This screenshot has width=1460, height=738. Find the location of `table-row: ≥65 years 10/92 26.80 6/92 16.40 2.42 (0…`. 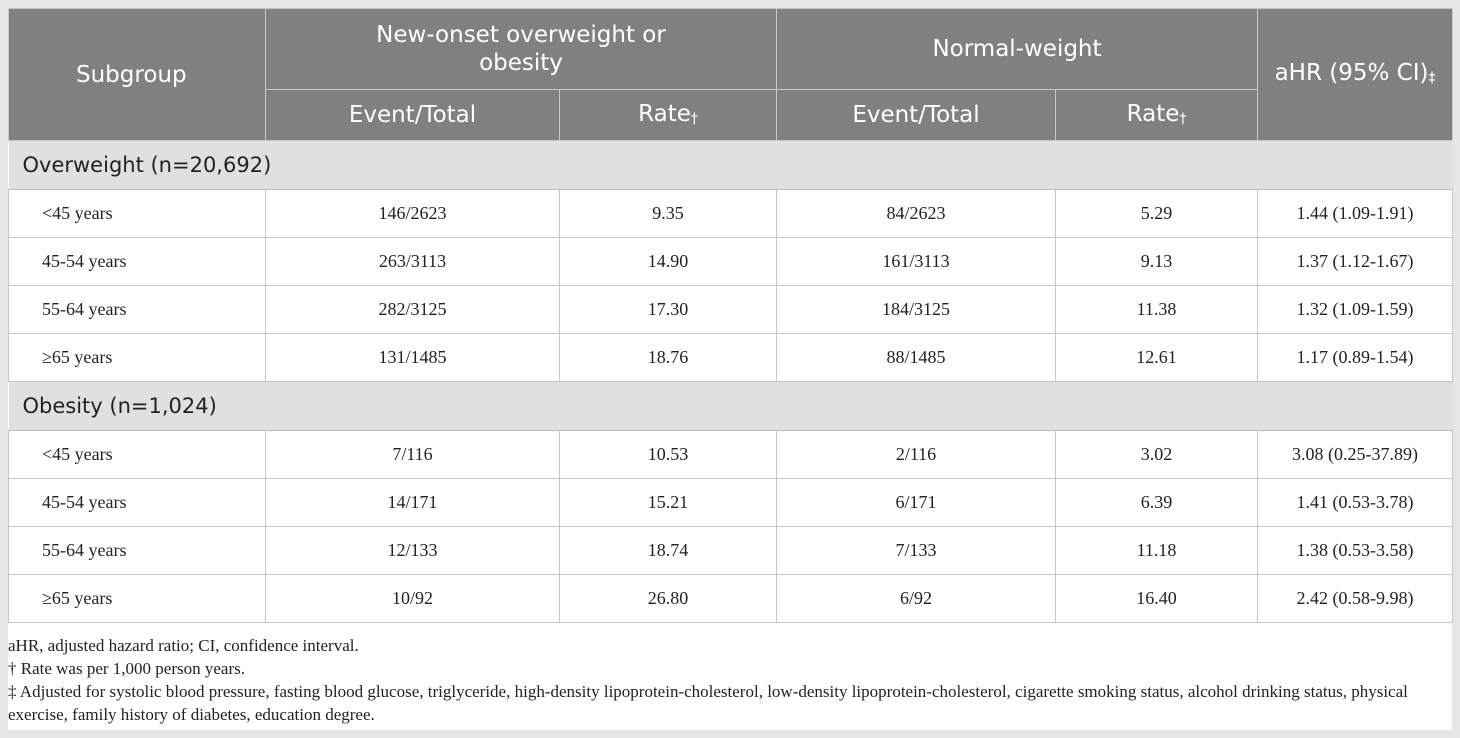

table-row: ≥65 years 10/92 26.80 6/92 16.40 2.42 (0… is located at coordinates (731, 598).